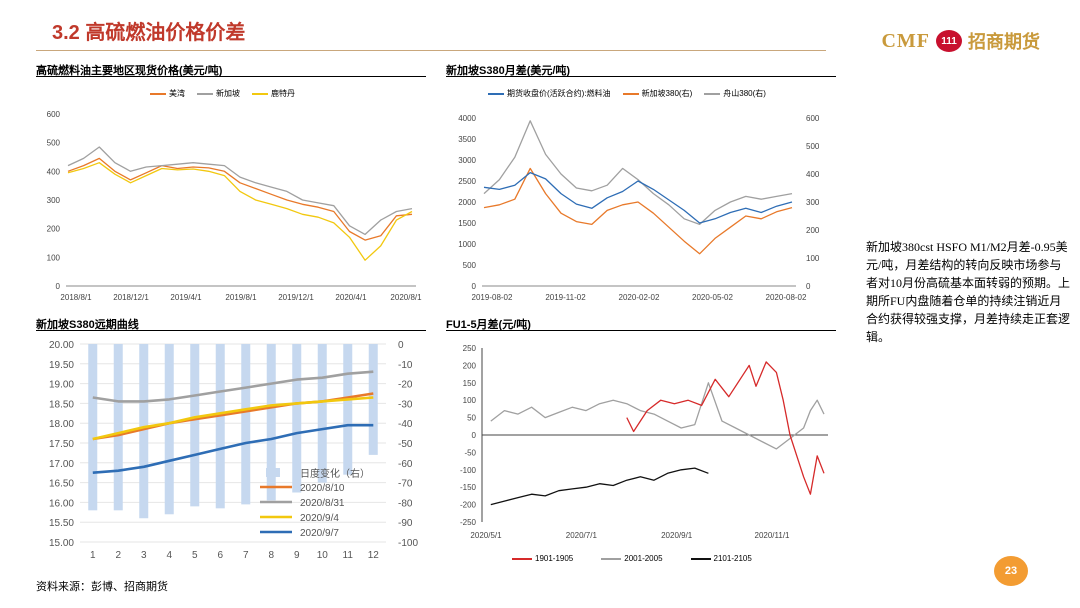 This screenshot has width=1080, height=608. What do you see at coordinates (960, 41) in the screenshot?
I see `company-logo: CMF 111 招商期货` at bounding box center [960, 41].